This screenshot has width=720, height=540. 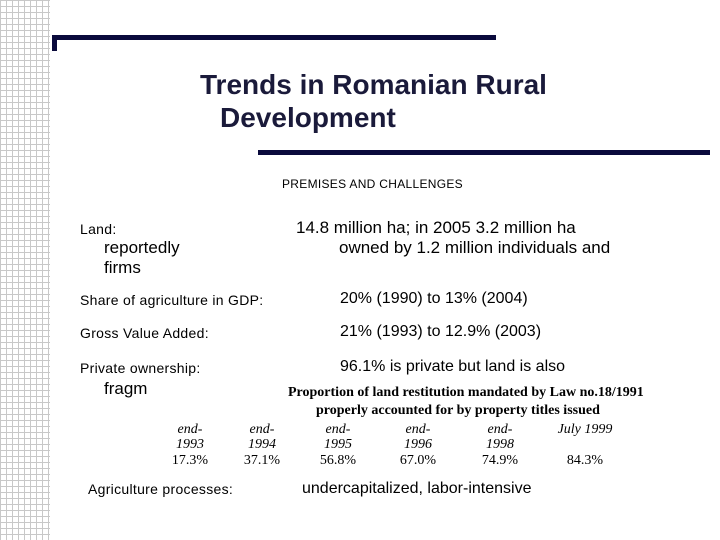 I want to click on agriculture-processes-value: undercapitalized, labor-intensive, so click(x=417, y=488).